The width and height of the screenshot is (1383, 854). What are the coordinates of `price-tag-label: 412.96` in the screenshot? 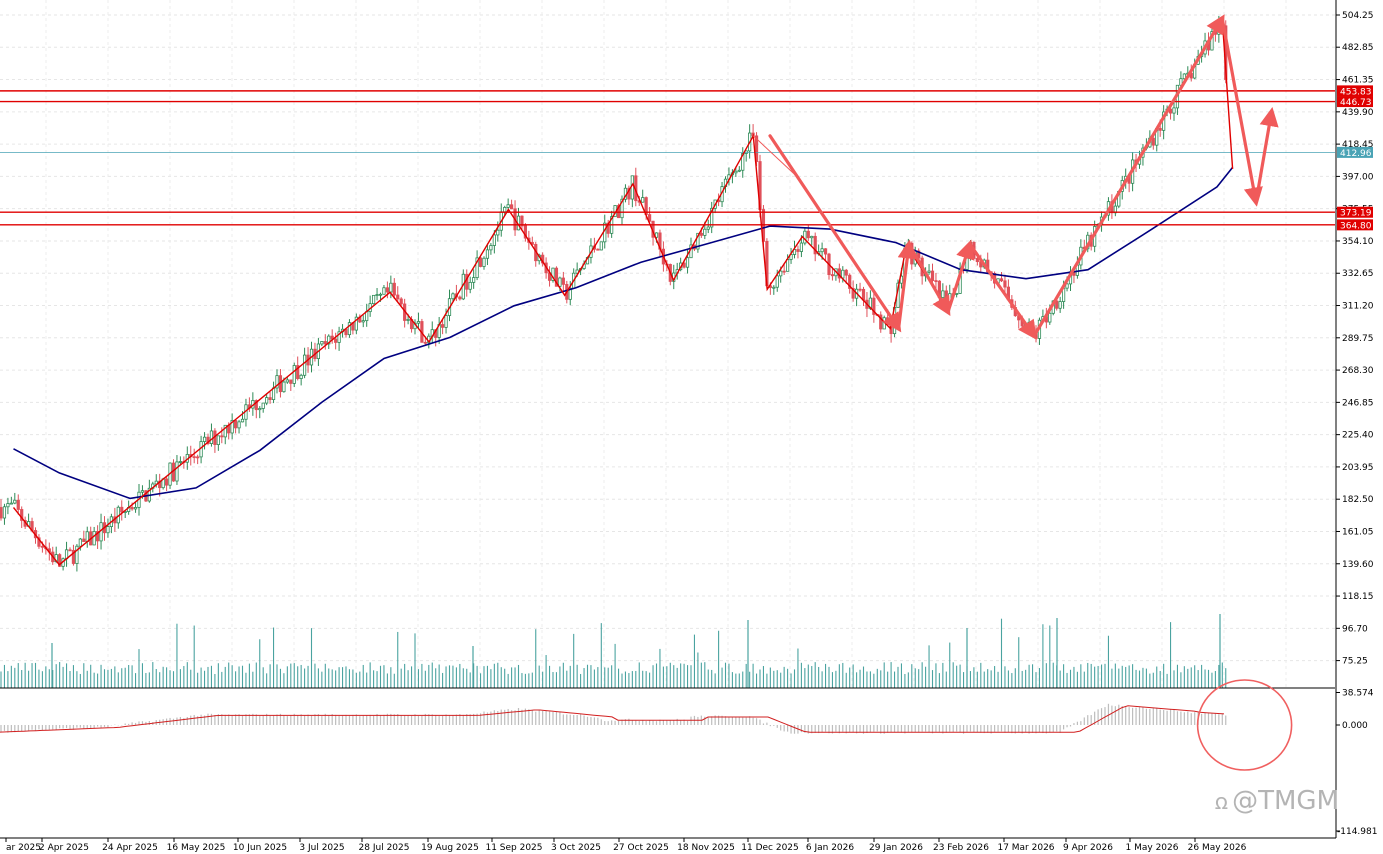 It's located at (1356, 154).